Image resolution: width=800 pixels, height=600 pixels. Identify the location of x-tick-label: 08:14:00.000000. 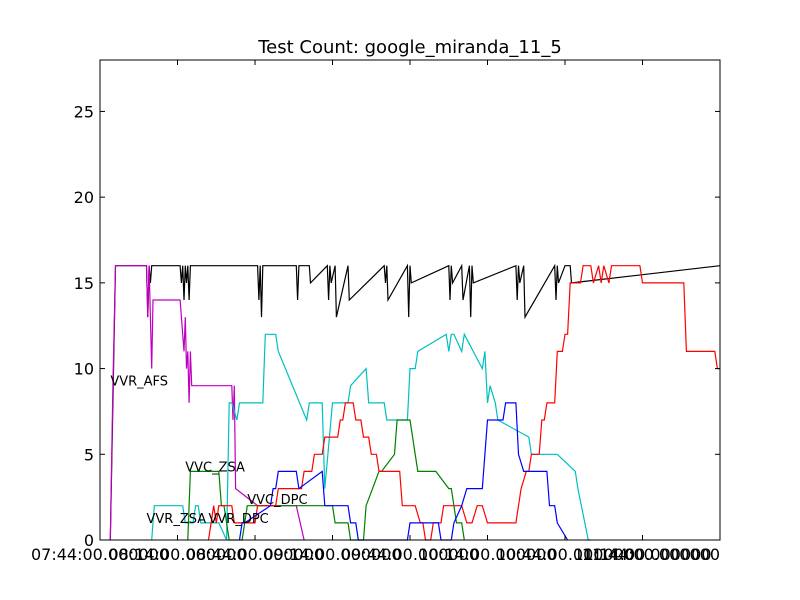
(177, 554).